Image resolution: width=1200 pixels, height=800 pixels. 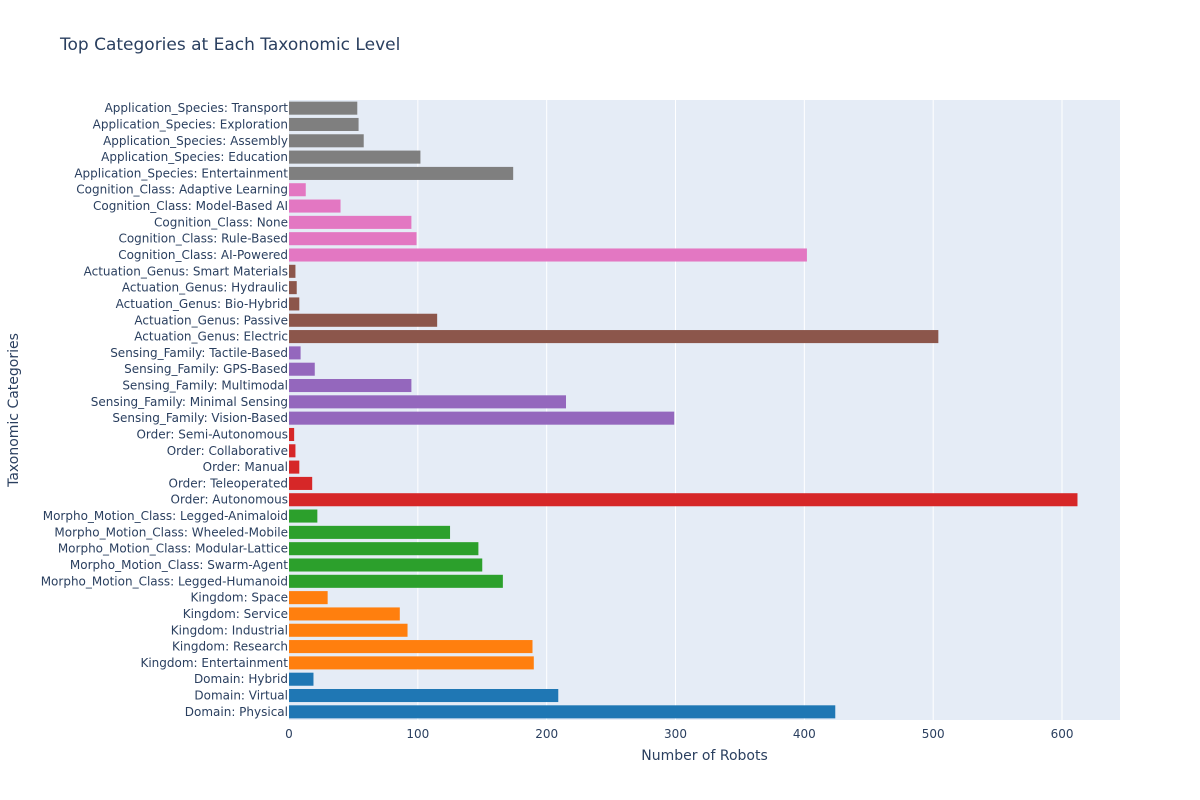 What do you see at coordinates (229, 500) in the screenshot?
I see `y-tick-label: Order: Autonomous` at bounding box center [229, 500].